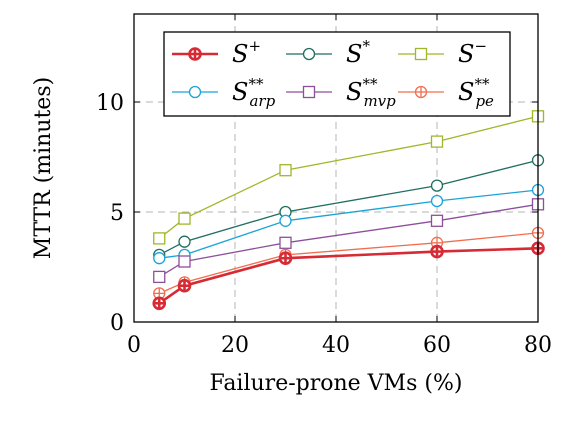 Image resolution: width=572 pixels, height=422 pixels. What do you see at coordinates (246, 52) in the screenshot?
I see `legend-label: S+` at bounding box center [246, 52].